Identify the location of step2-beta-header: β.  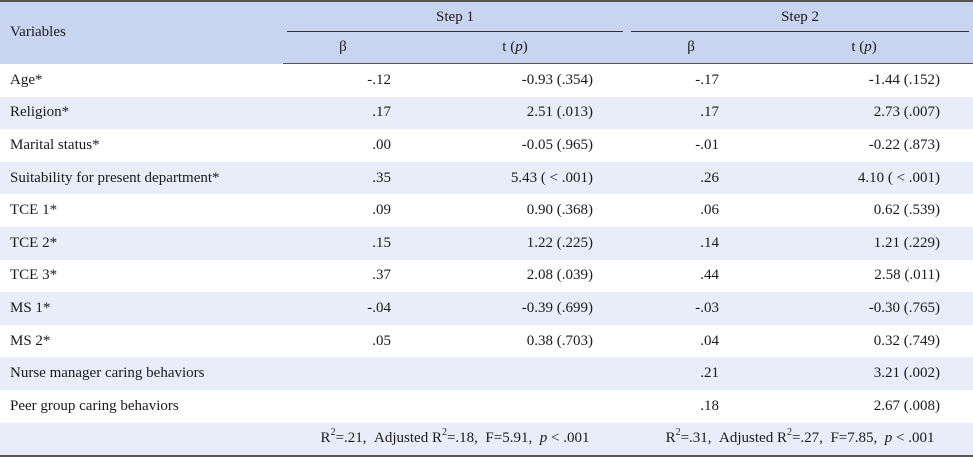
(691, 48).